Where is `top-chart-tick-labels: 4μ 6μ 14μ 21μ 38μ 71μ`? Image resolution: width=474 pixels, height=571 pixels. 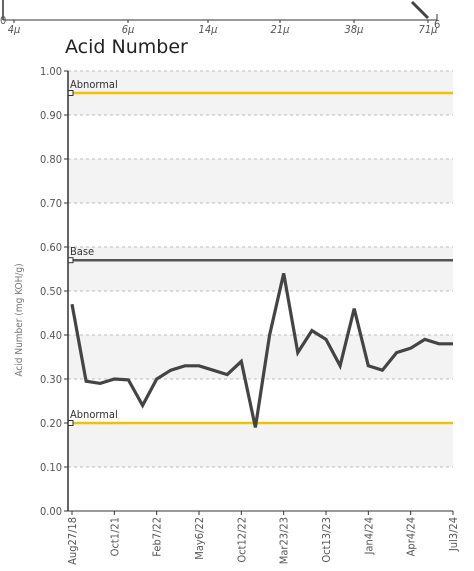
top-chart-tick-labels: 4μ 6μ 14μ 21μ 38μ 71μ is located at coordinates (223, 28).